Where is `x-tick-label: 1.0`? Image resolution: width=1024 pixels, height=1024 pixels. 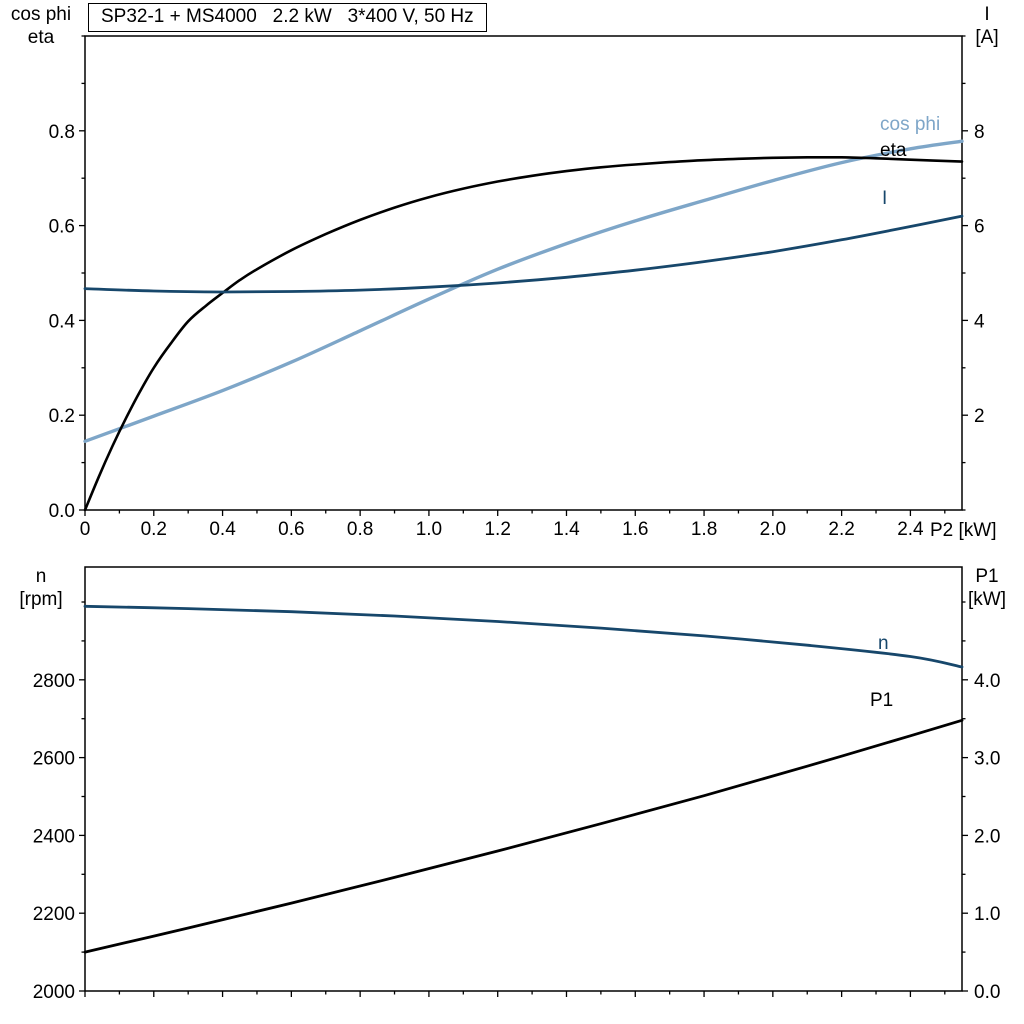
x-tick-label: 1.0 is located at coordinates (429, 529).